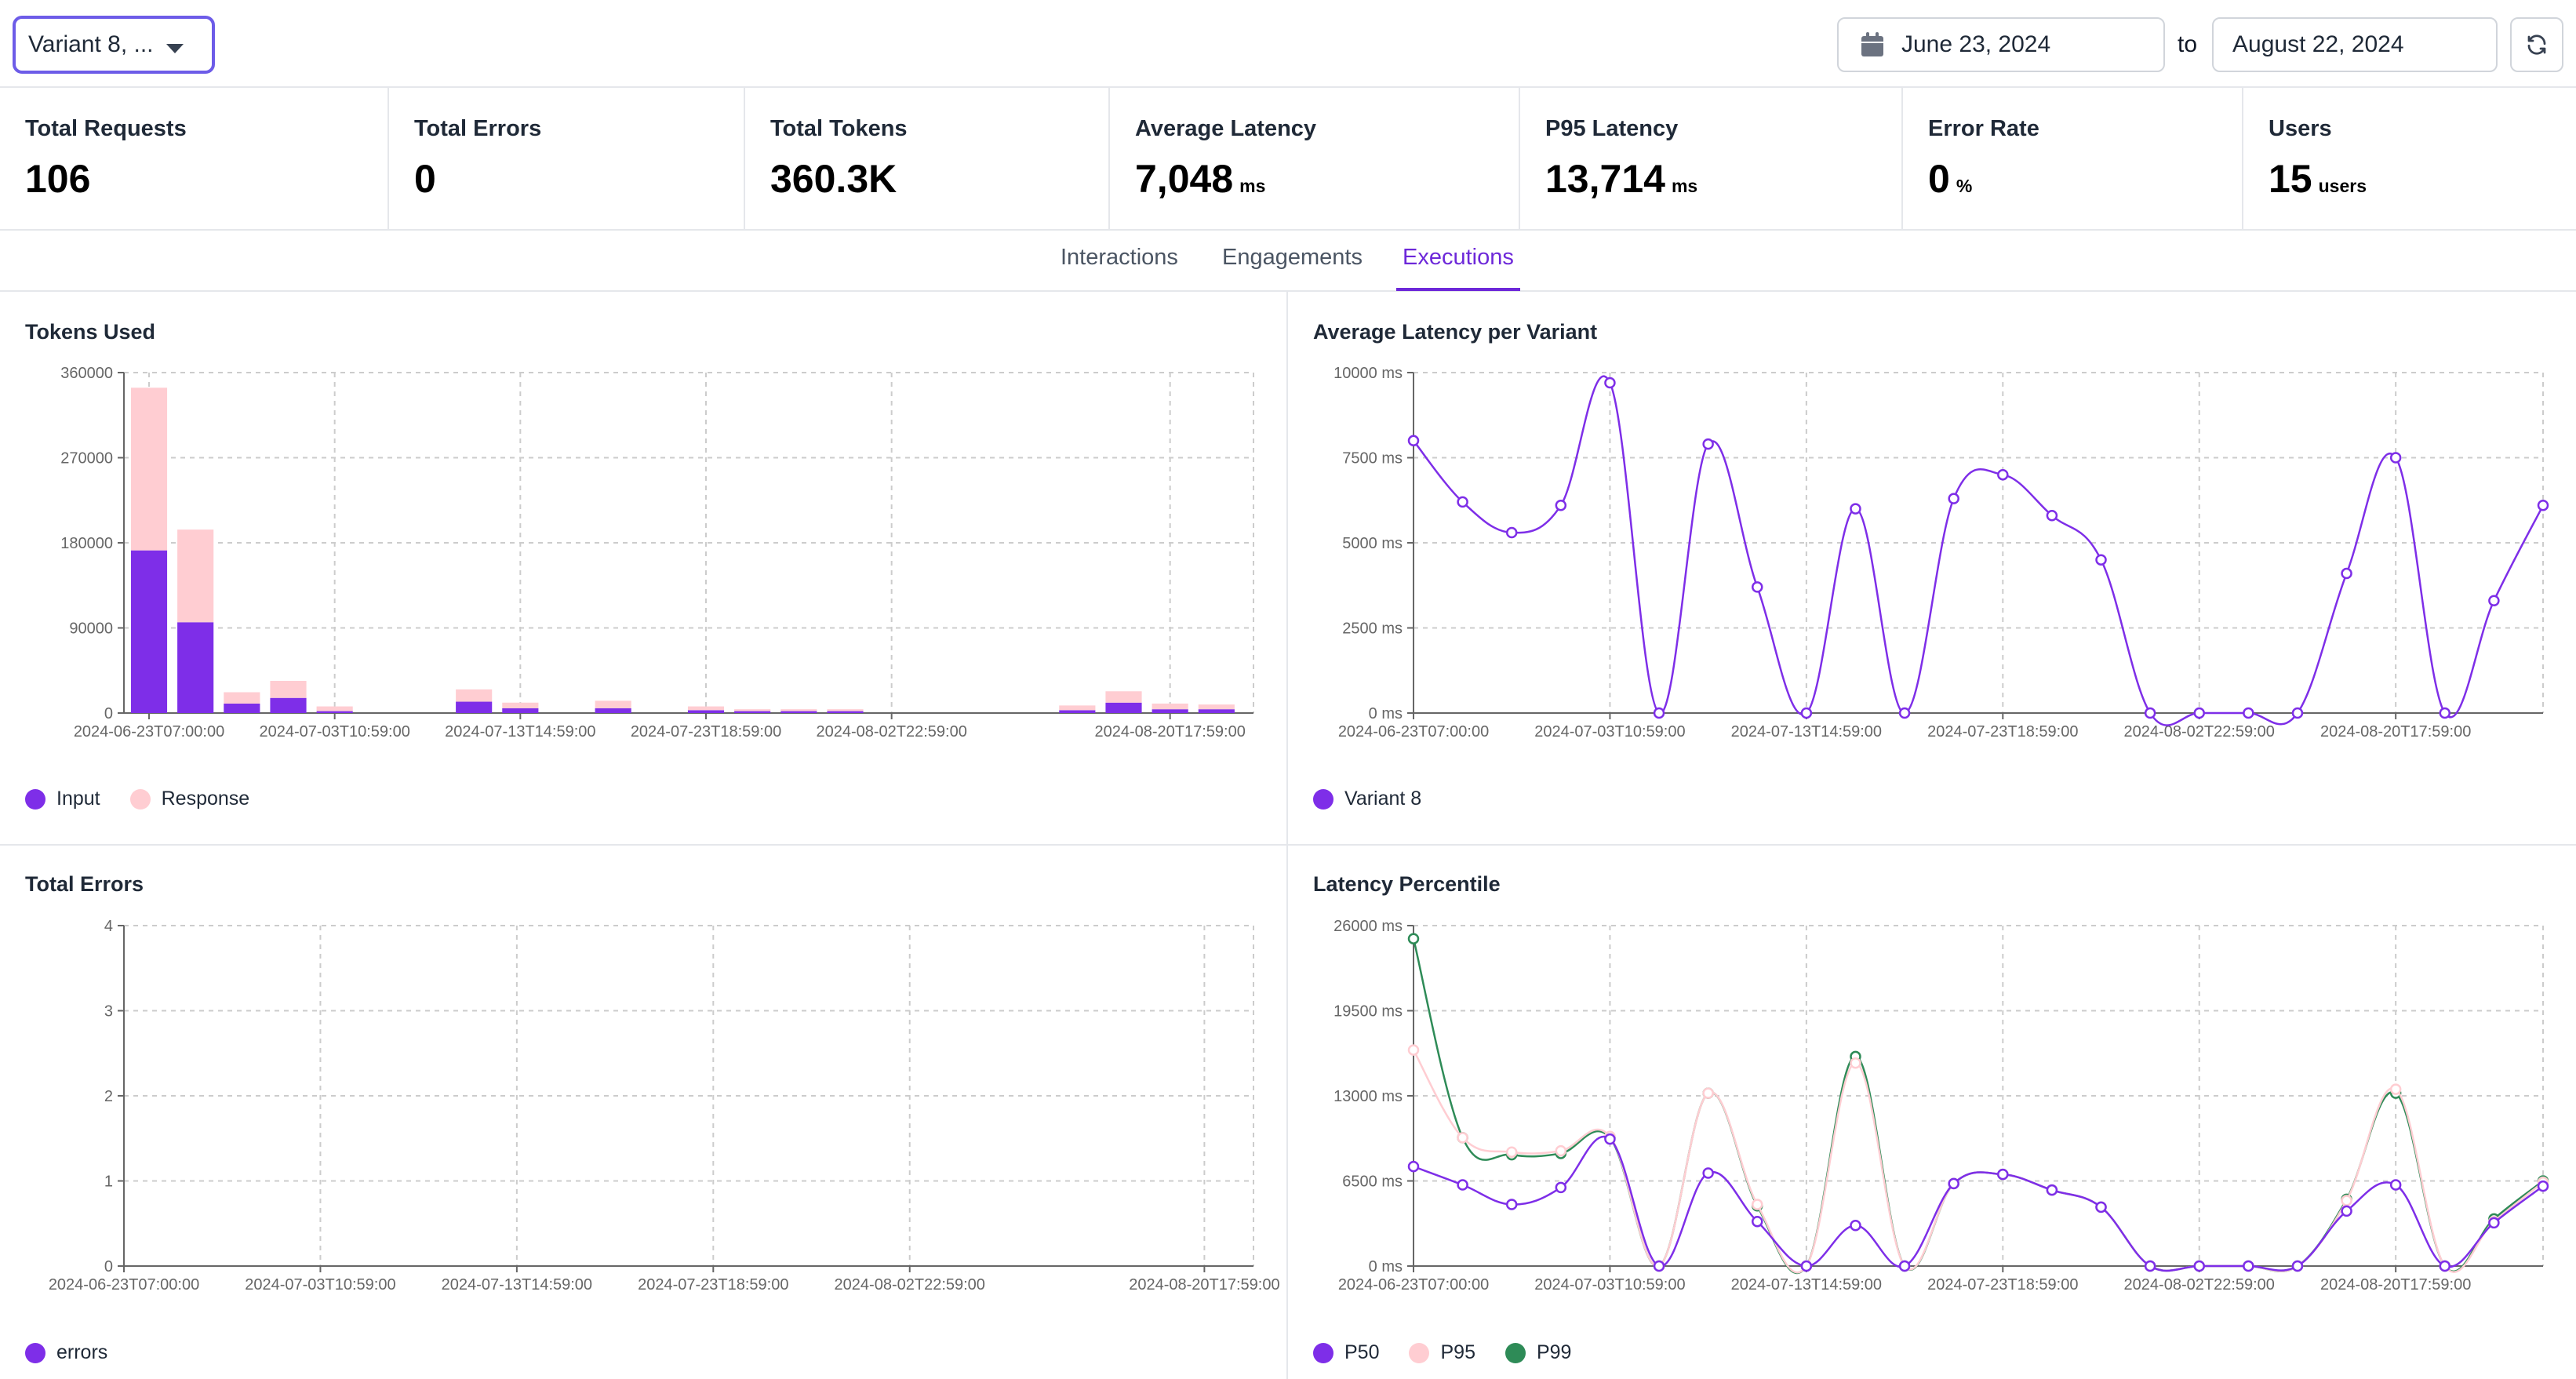  I want to click on chart-legend: Variant 8, so click(1382, 799).